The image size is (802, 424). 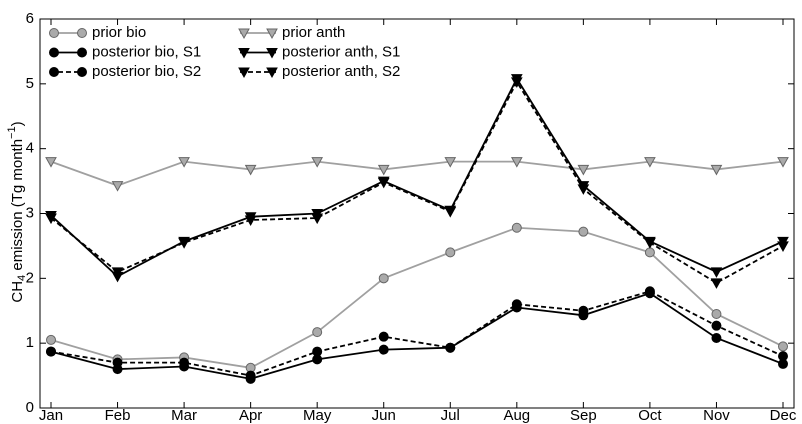 What do you see at coordinates (450, 415) in the screenshot?
I see `x-tick-label: Jul` at bounding box center [450, 415].